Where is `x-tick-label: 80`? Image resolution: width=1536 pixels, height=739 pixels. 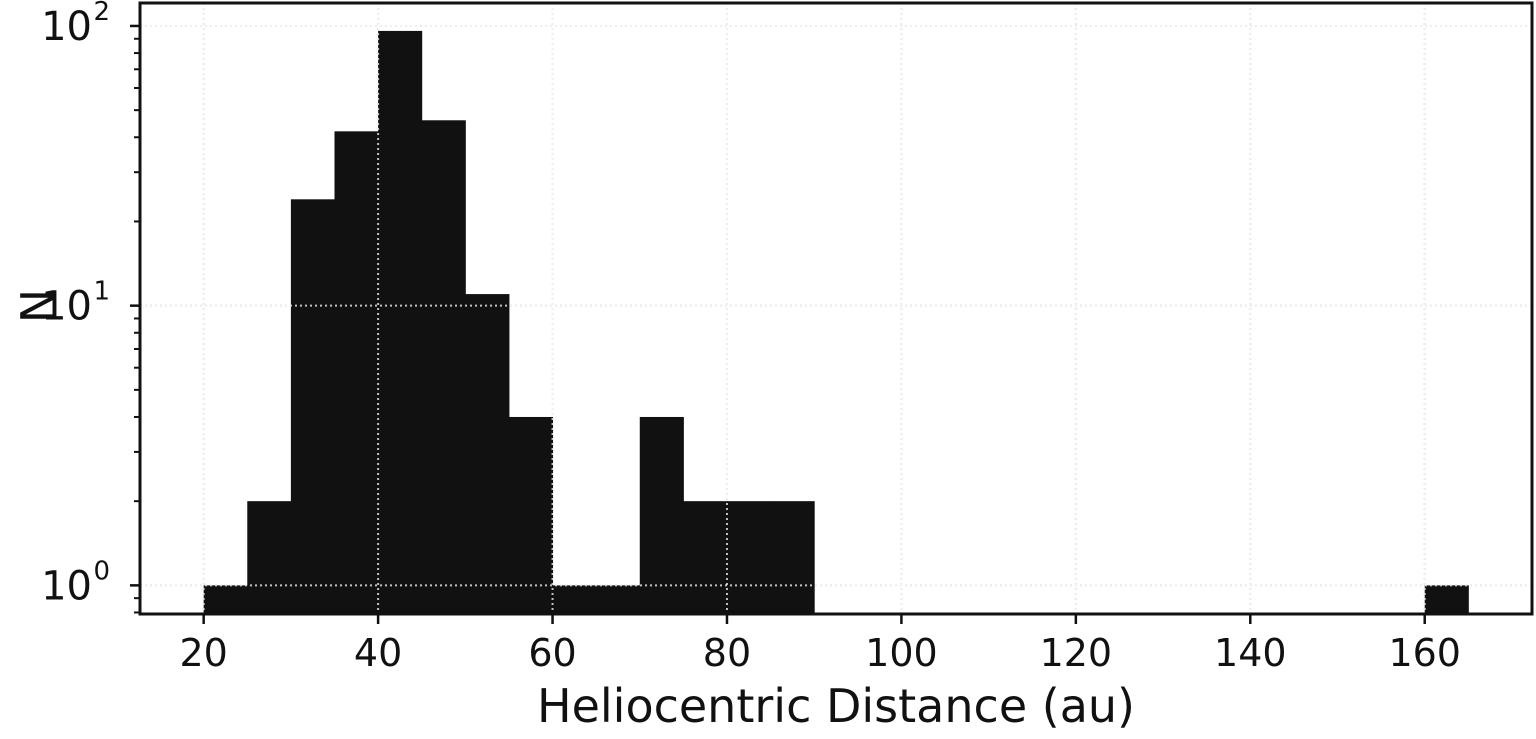 x-tick-label: 80 is located at coordinates (727, 653).